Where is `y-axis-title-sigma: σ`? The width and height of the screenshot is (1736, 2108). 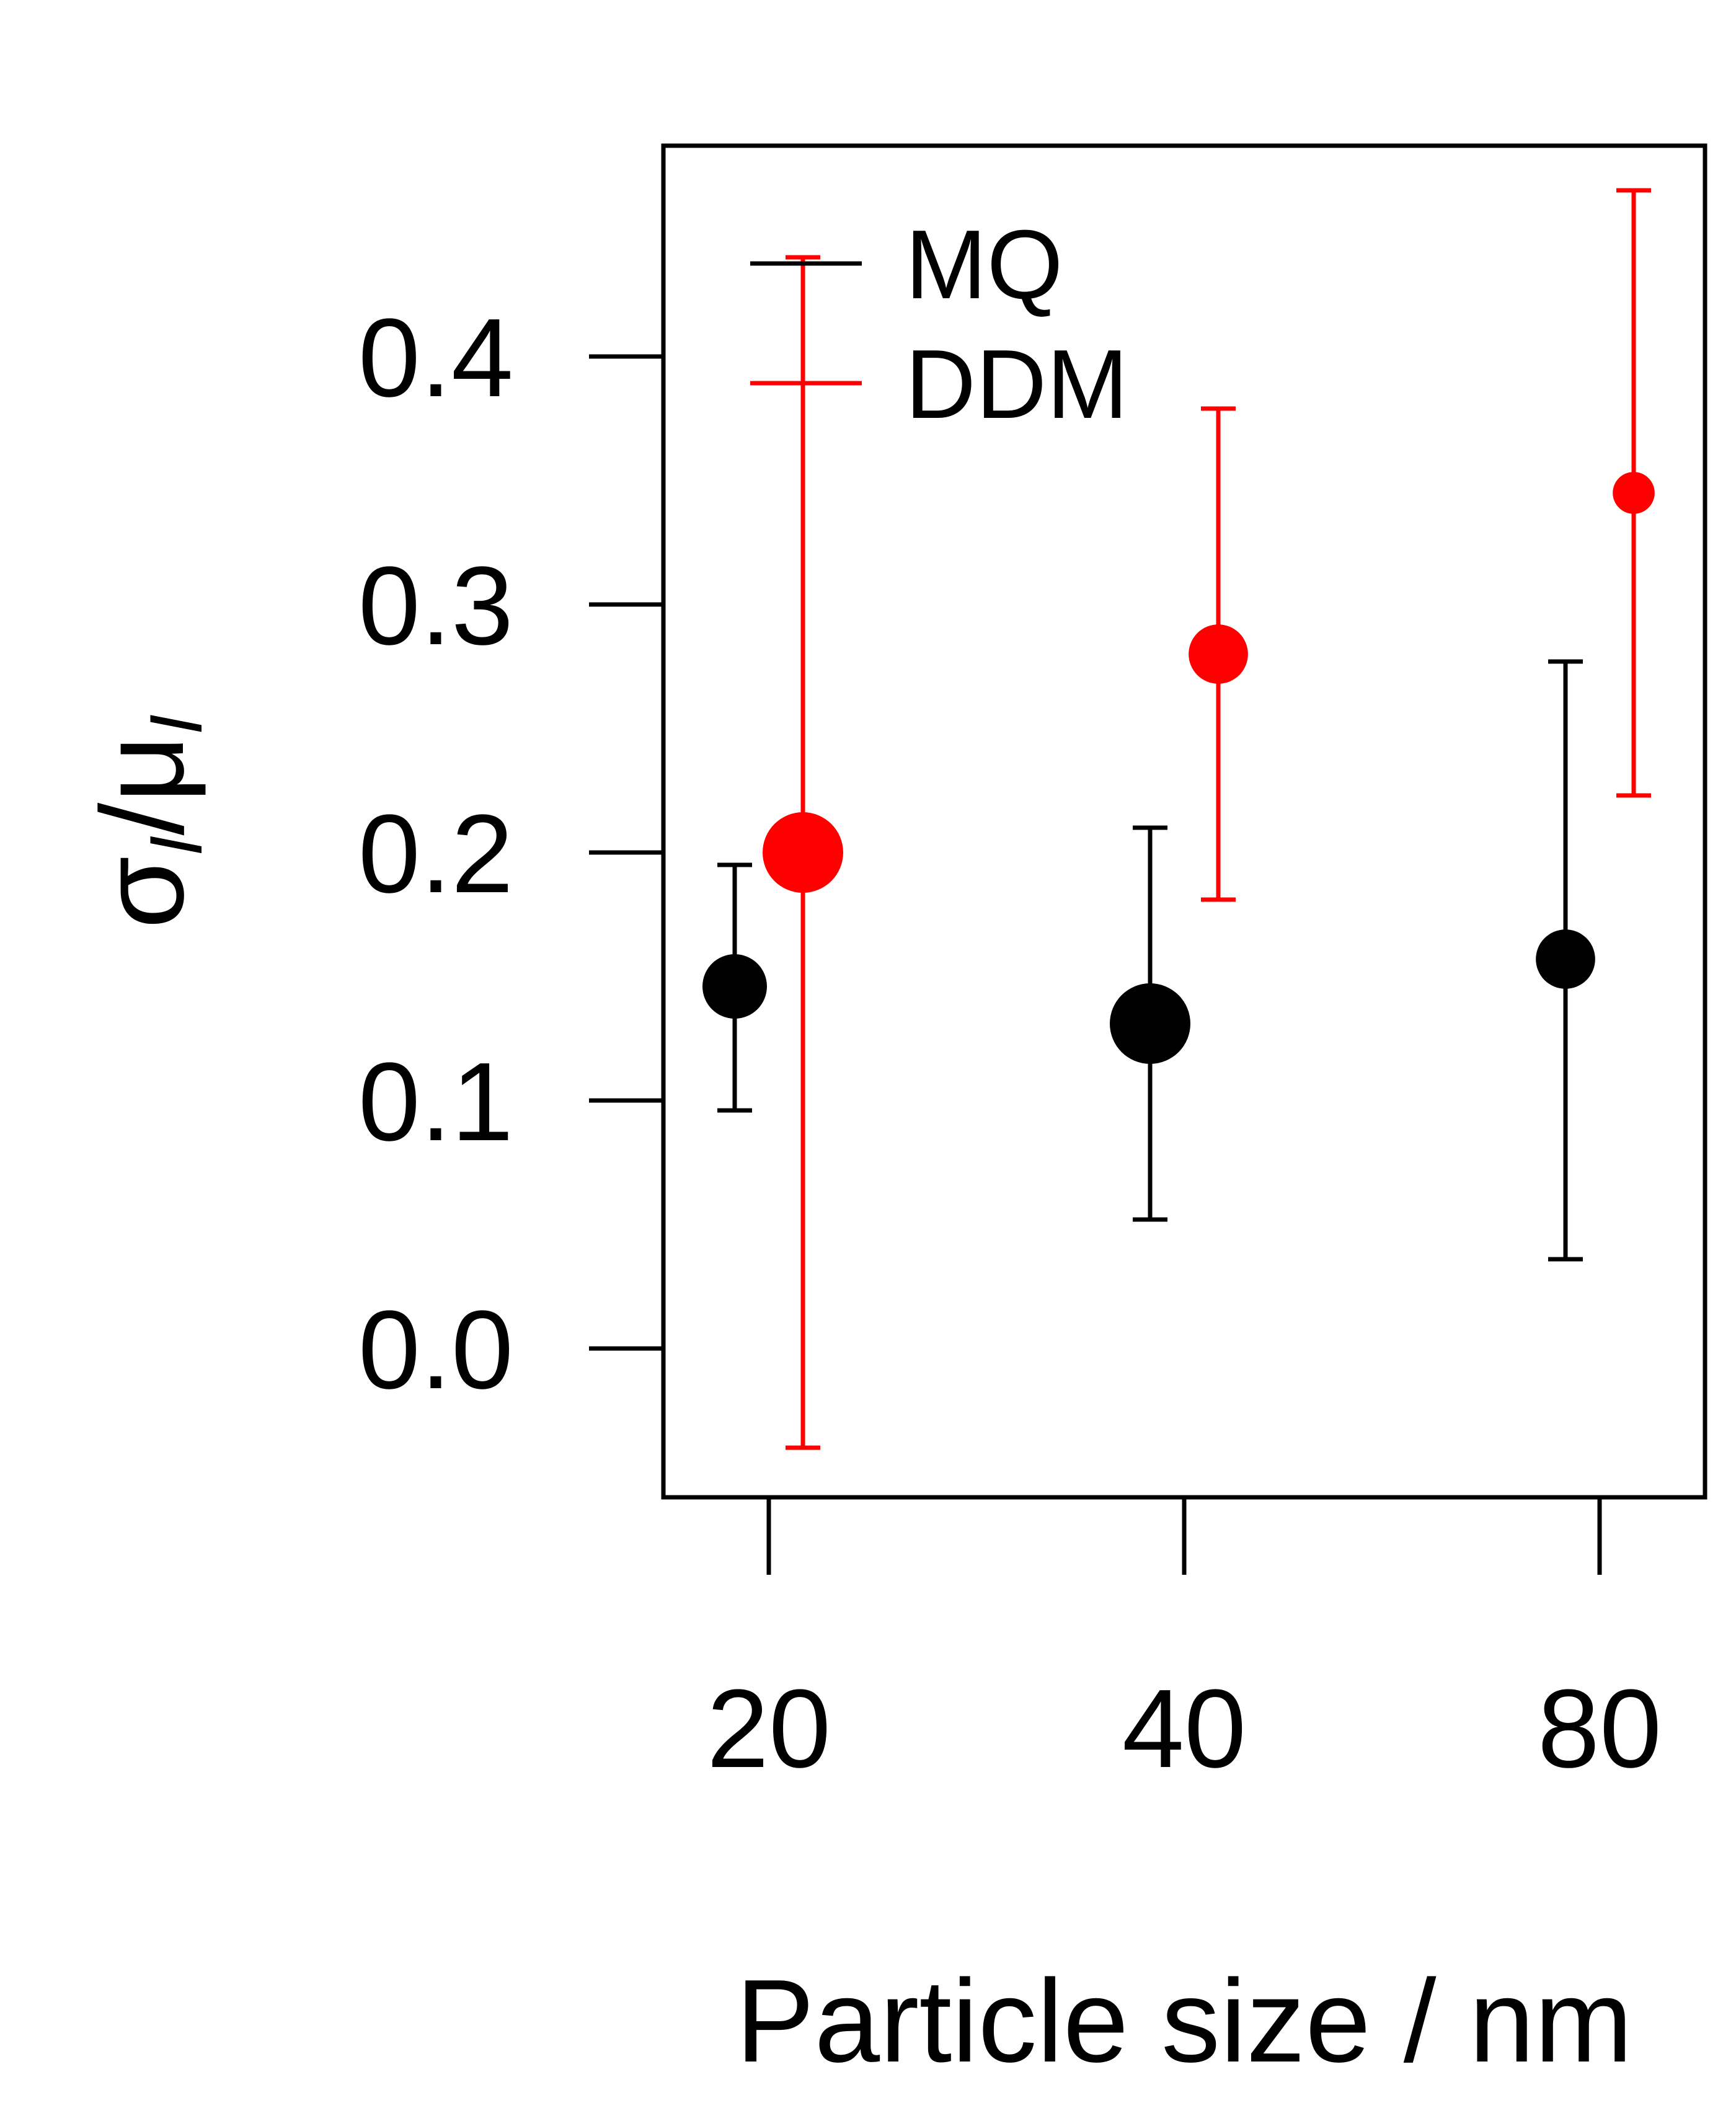 y-axis-title-sigma: σ is located at coordinates (142, 892).